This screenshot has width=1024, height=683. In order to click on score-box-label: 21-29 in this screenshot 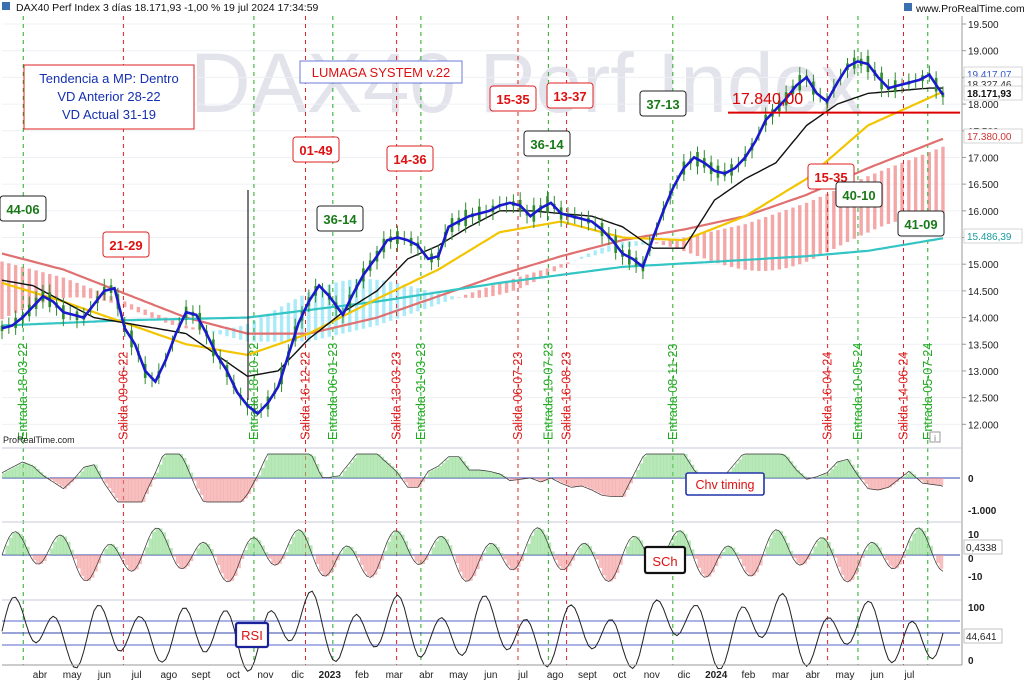, I will do `click(125, 245)`.